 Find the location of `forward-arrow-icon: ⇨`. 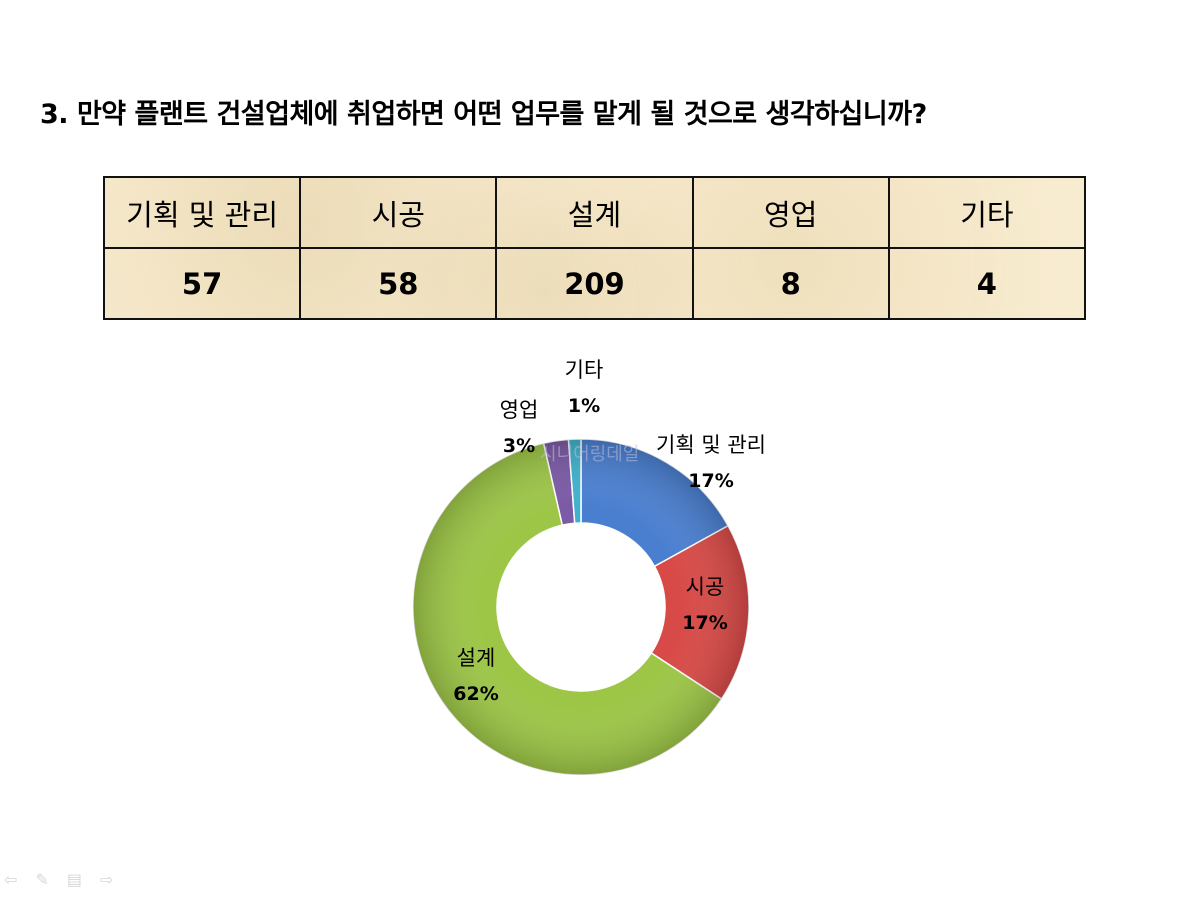

forward-arrow-icon: ⇨ is located at coordinates (106, 879).